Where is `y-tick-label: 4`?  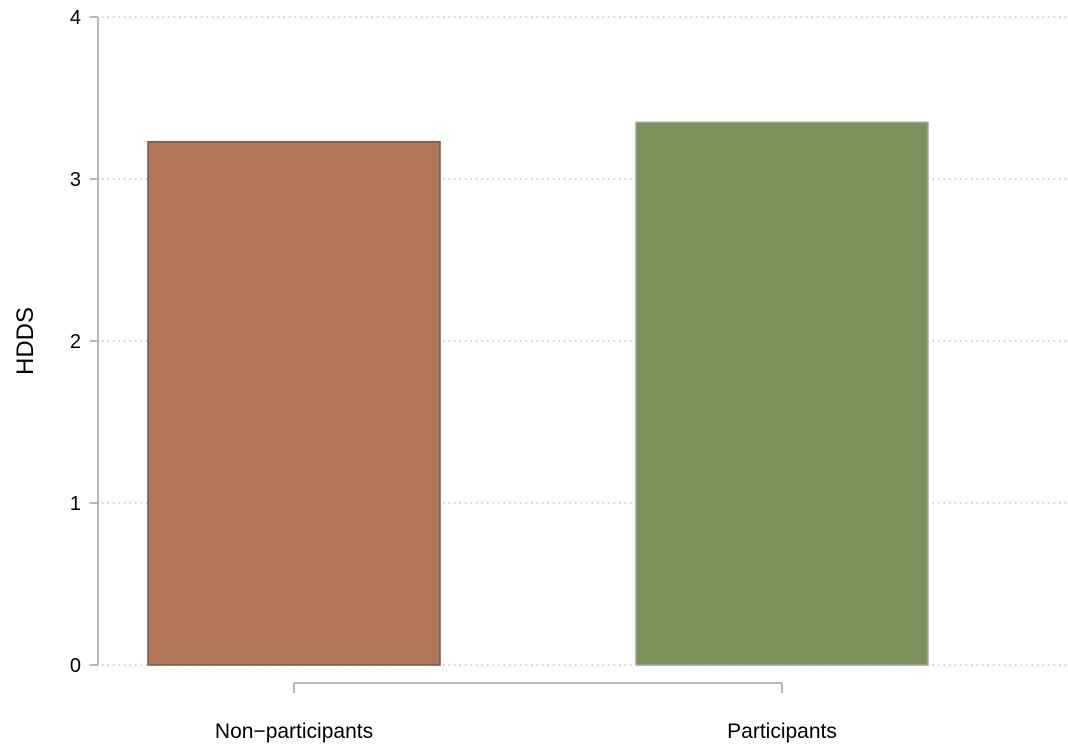 y-tick-label: 4 is located at coordinates (75, 18).